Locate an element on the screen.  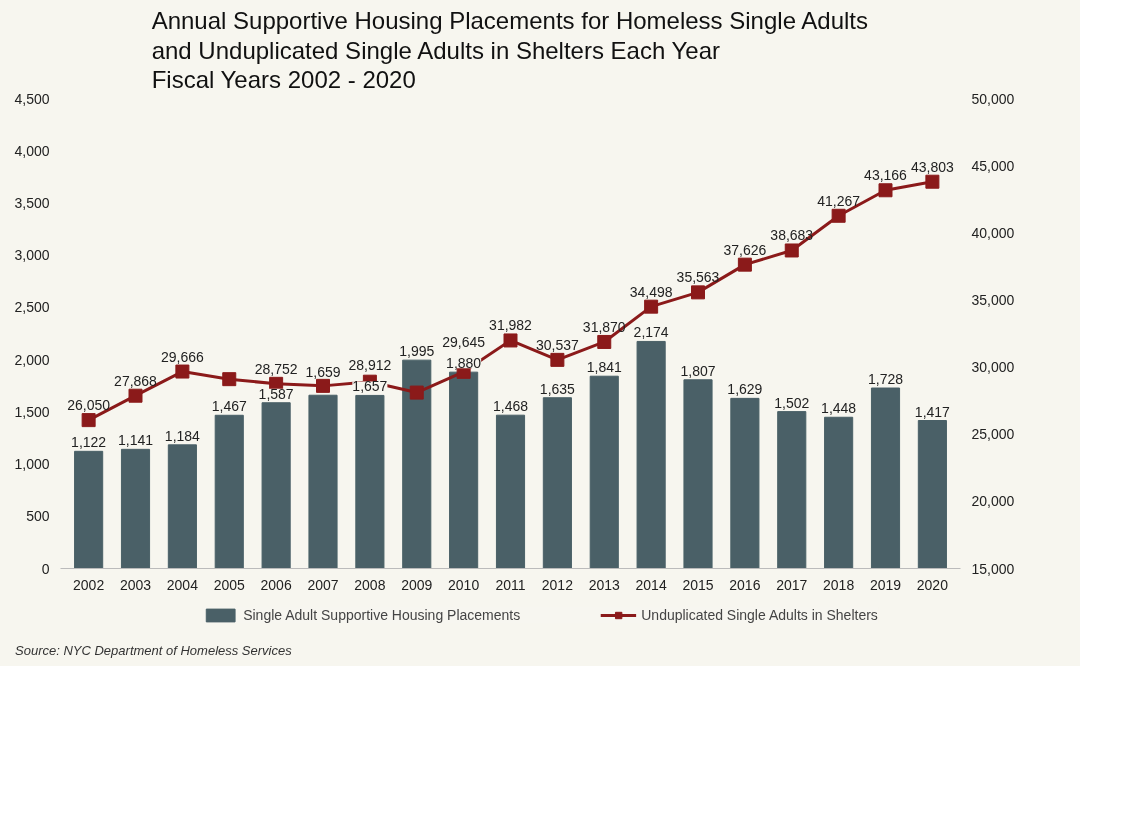
y-tick-label: 1,500 is located at coordinates (32, 411).